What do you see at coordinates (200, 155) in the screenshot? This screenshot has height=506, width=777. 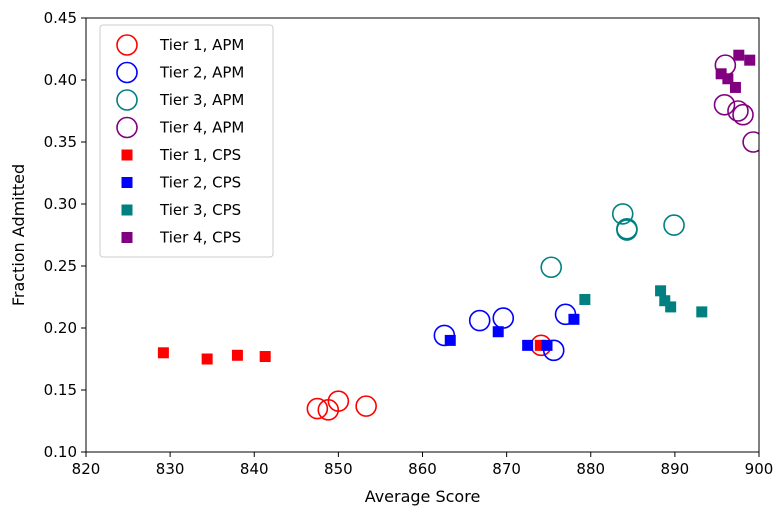 I see `legend-label-tier-1-cps: Tier 1, CPS` at bounding box center [200, 155].